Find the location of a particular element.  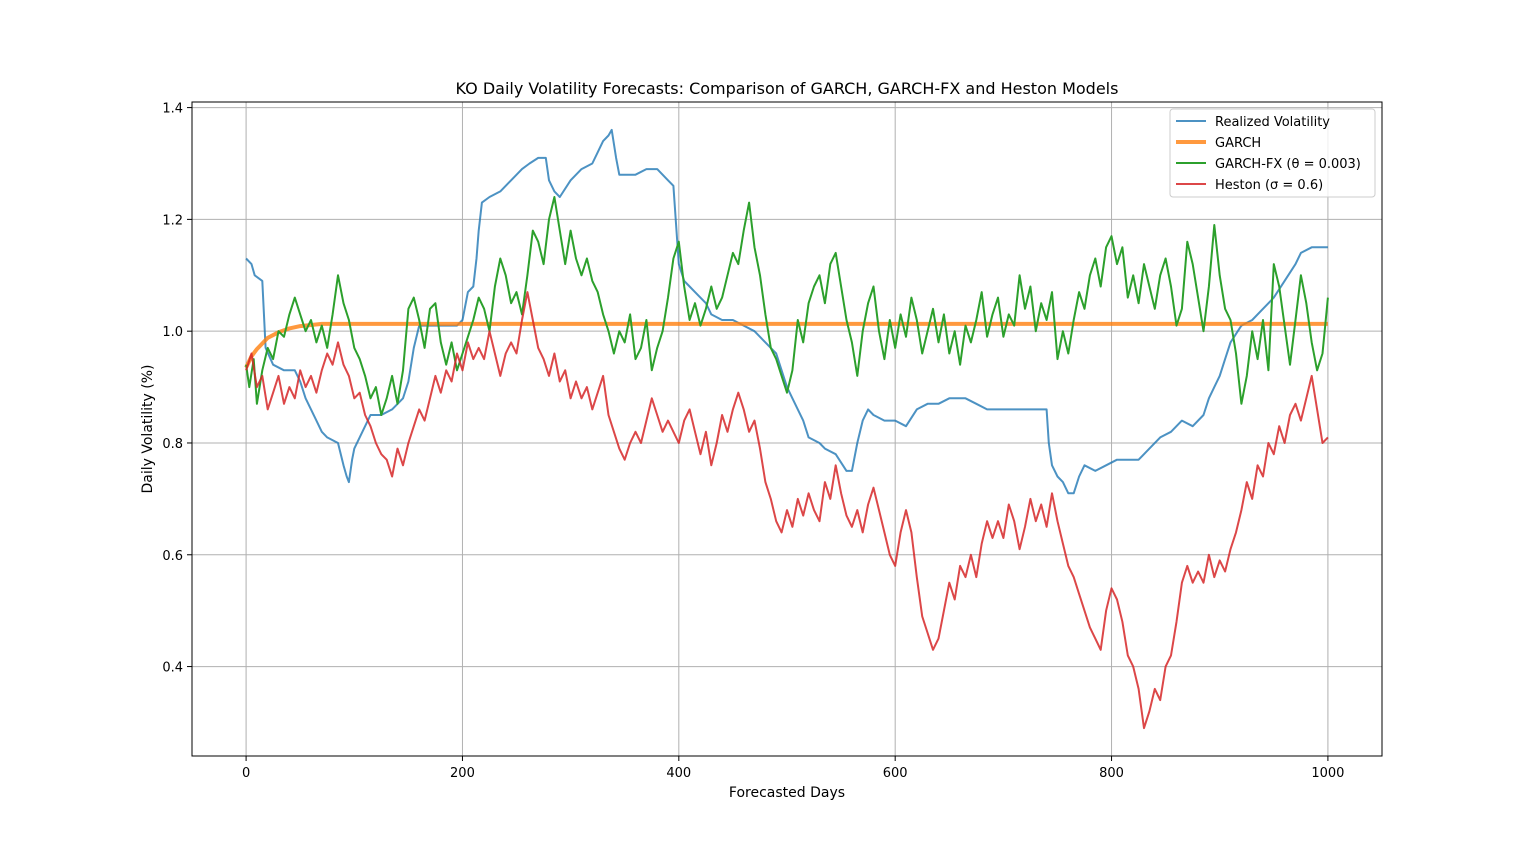

y-tick-label: 1.2 is located at coordinates (172, 220).